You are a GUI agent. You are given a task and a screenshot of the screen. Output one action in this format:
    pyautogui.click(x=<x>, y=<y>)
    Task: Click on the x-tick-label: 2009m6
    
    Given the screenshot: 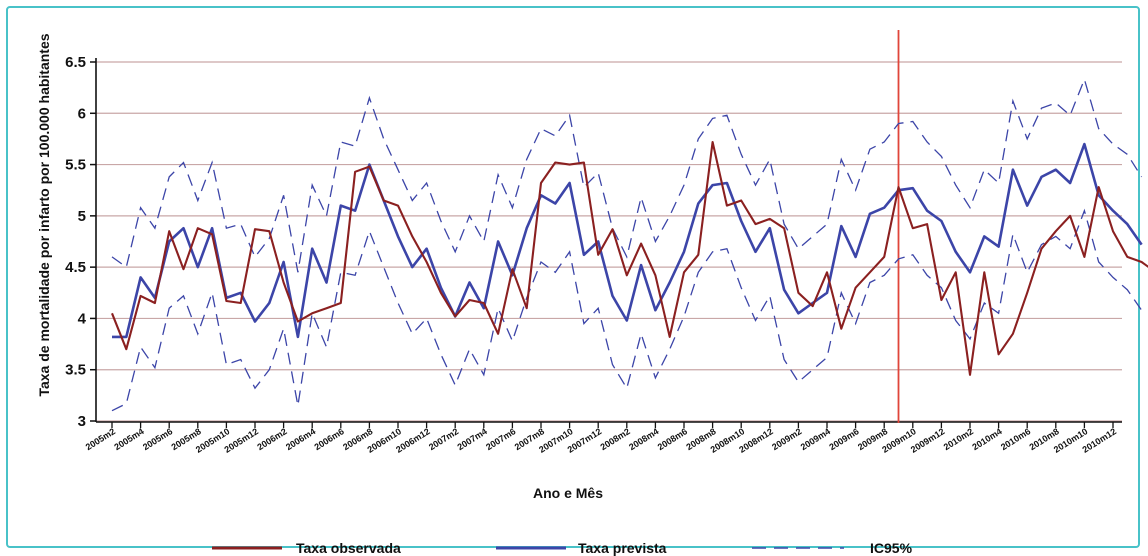 What is the action you would take?
    pyautogui.click(x=843, y=439)
    